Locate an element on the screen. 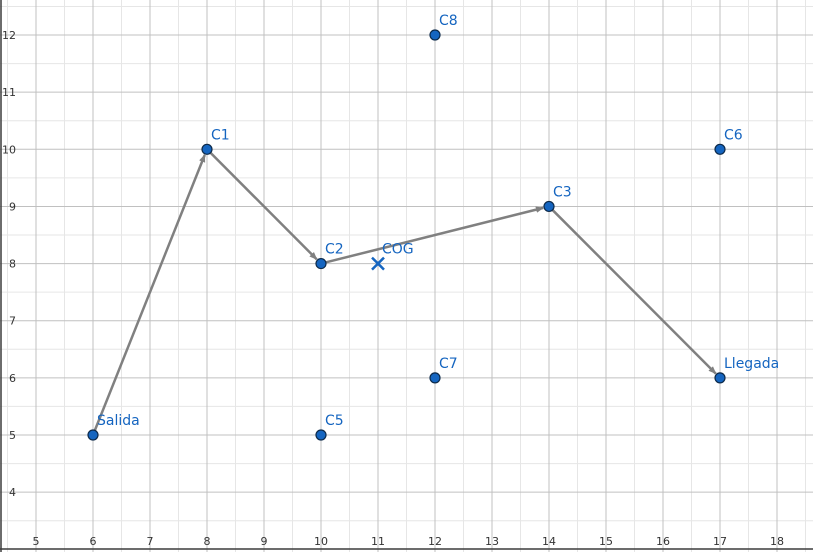 The width and height of the screenshot is (813, 552). point-label-C8: C8 is located at coordinates (448, 21).